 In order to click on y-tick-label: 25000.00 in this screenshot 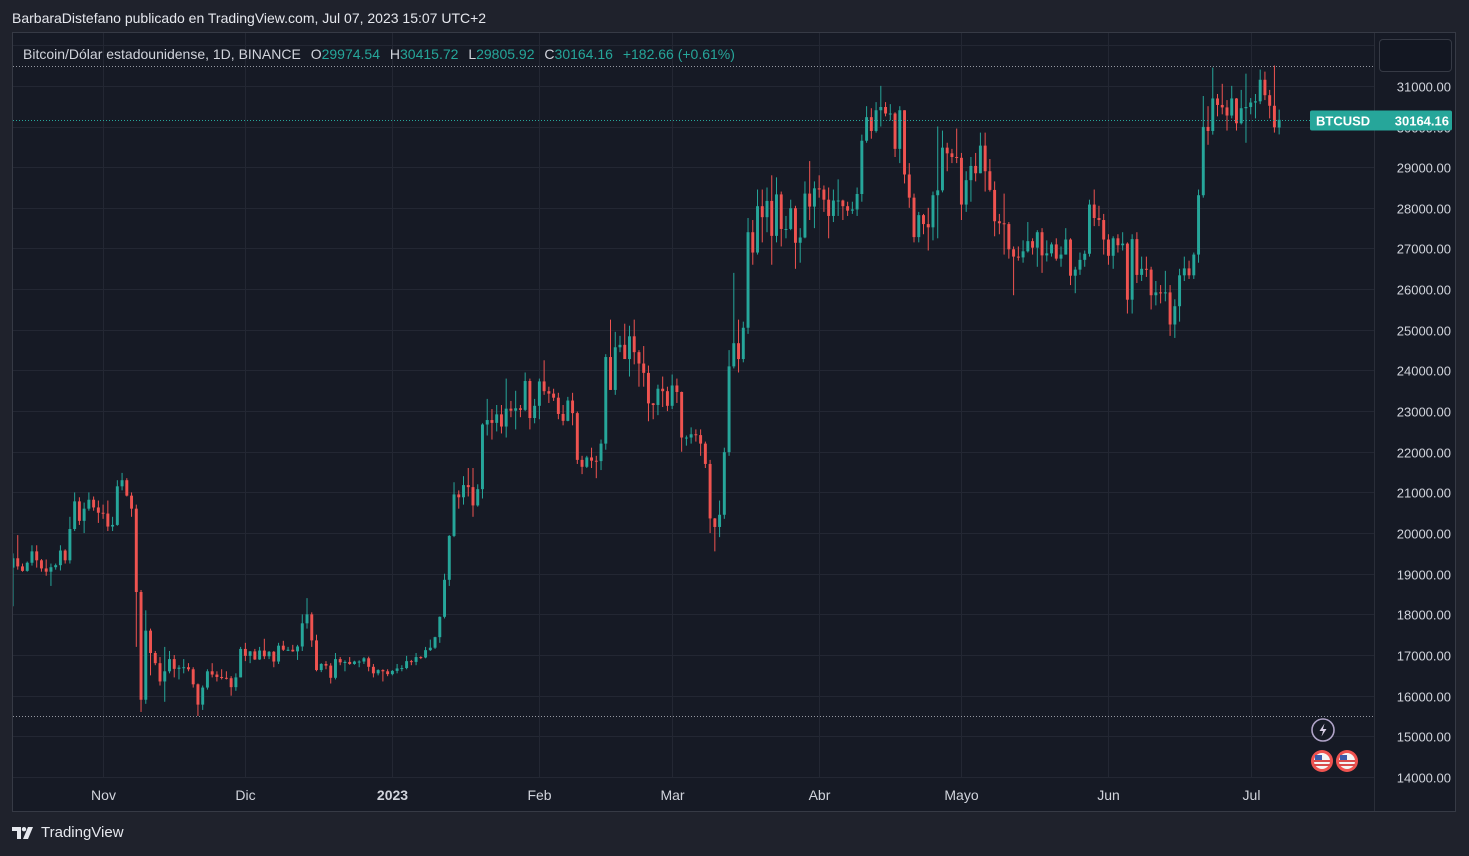, I will do `click(1424, 331)`.